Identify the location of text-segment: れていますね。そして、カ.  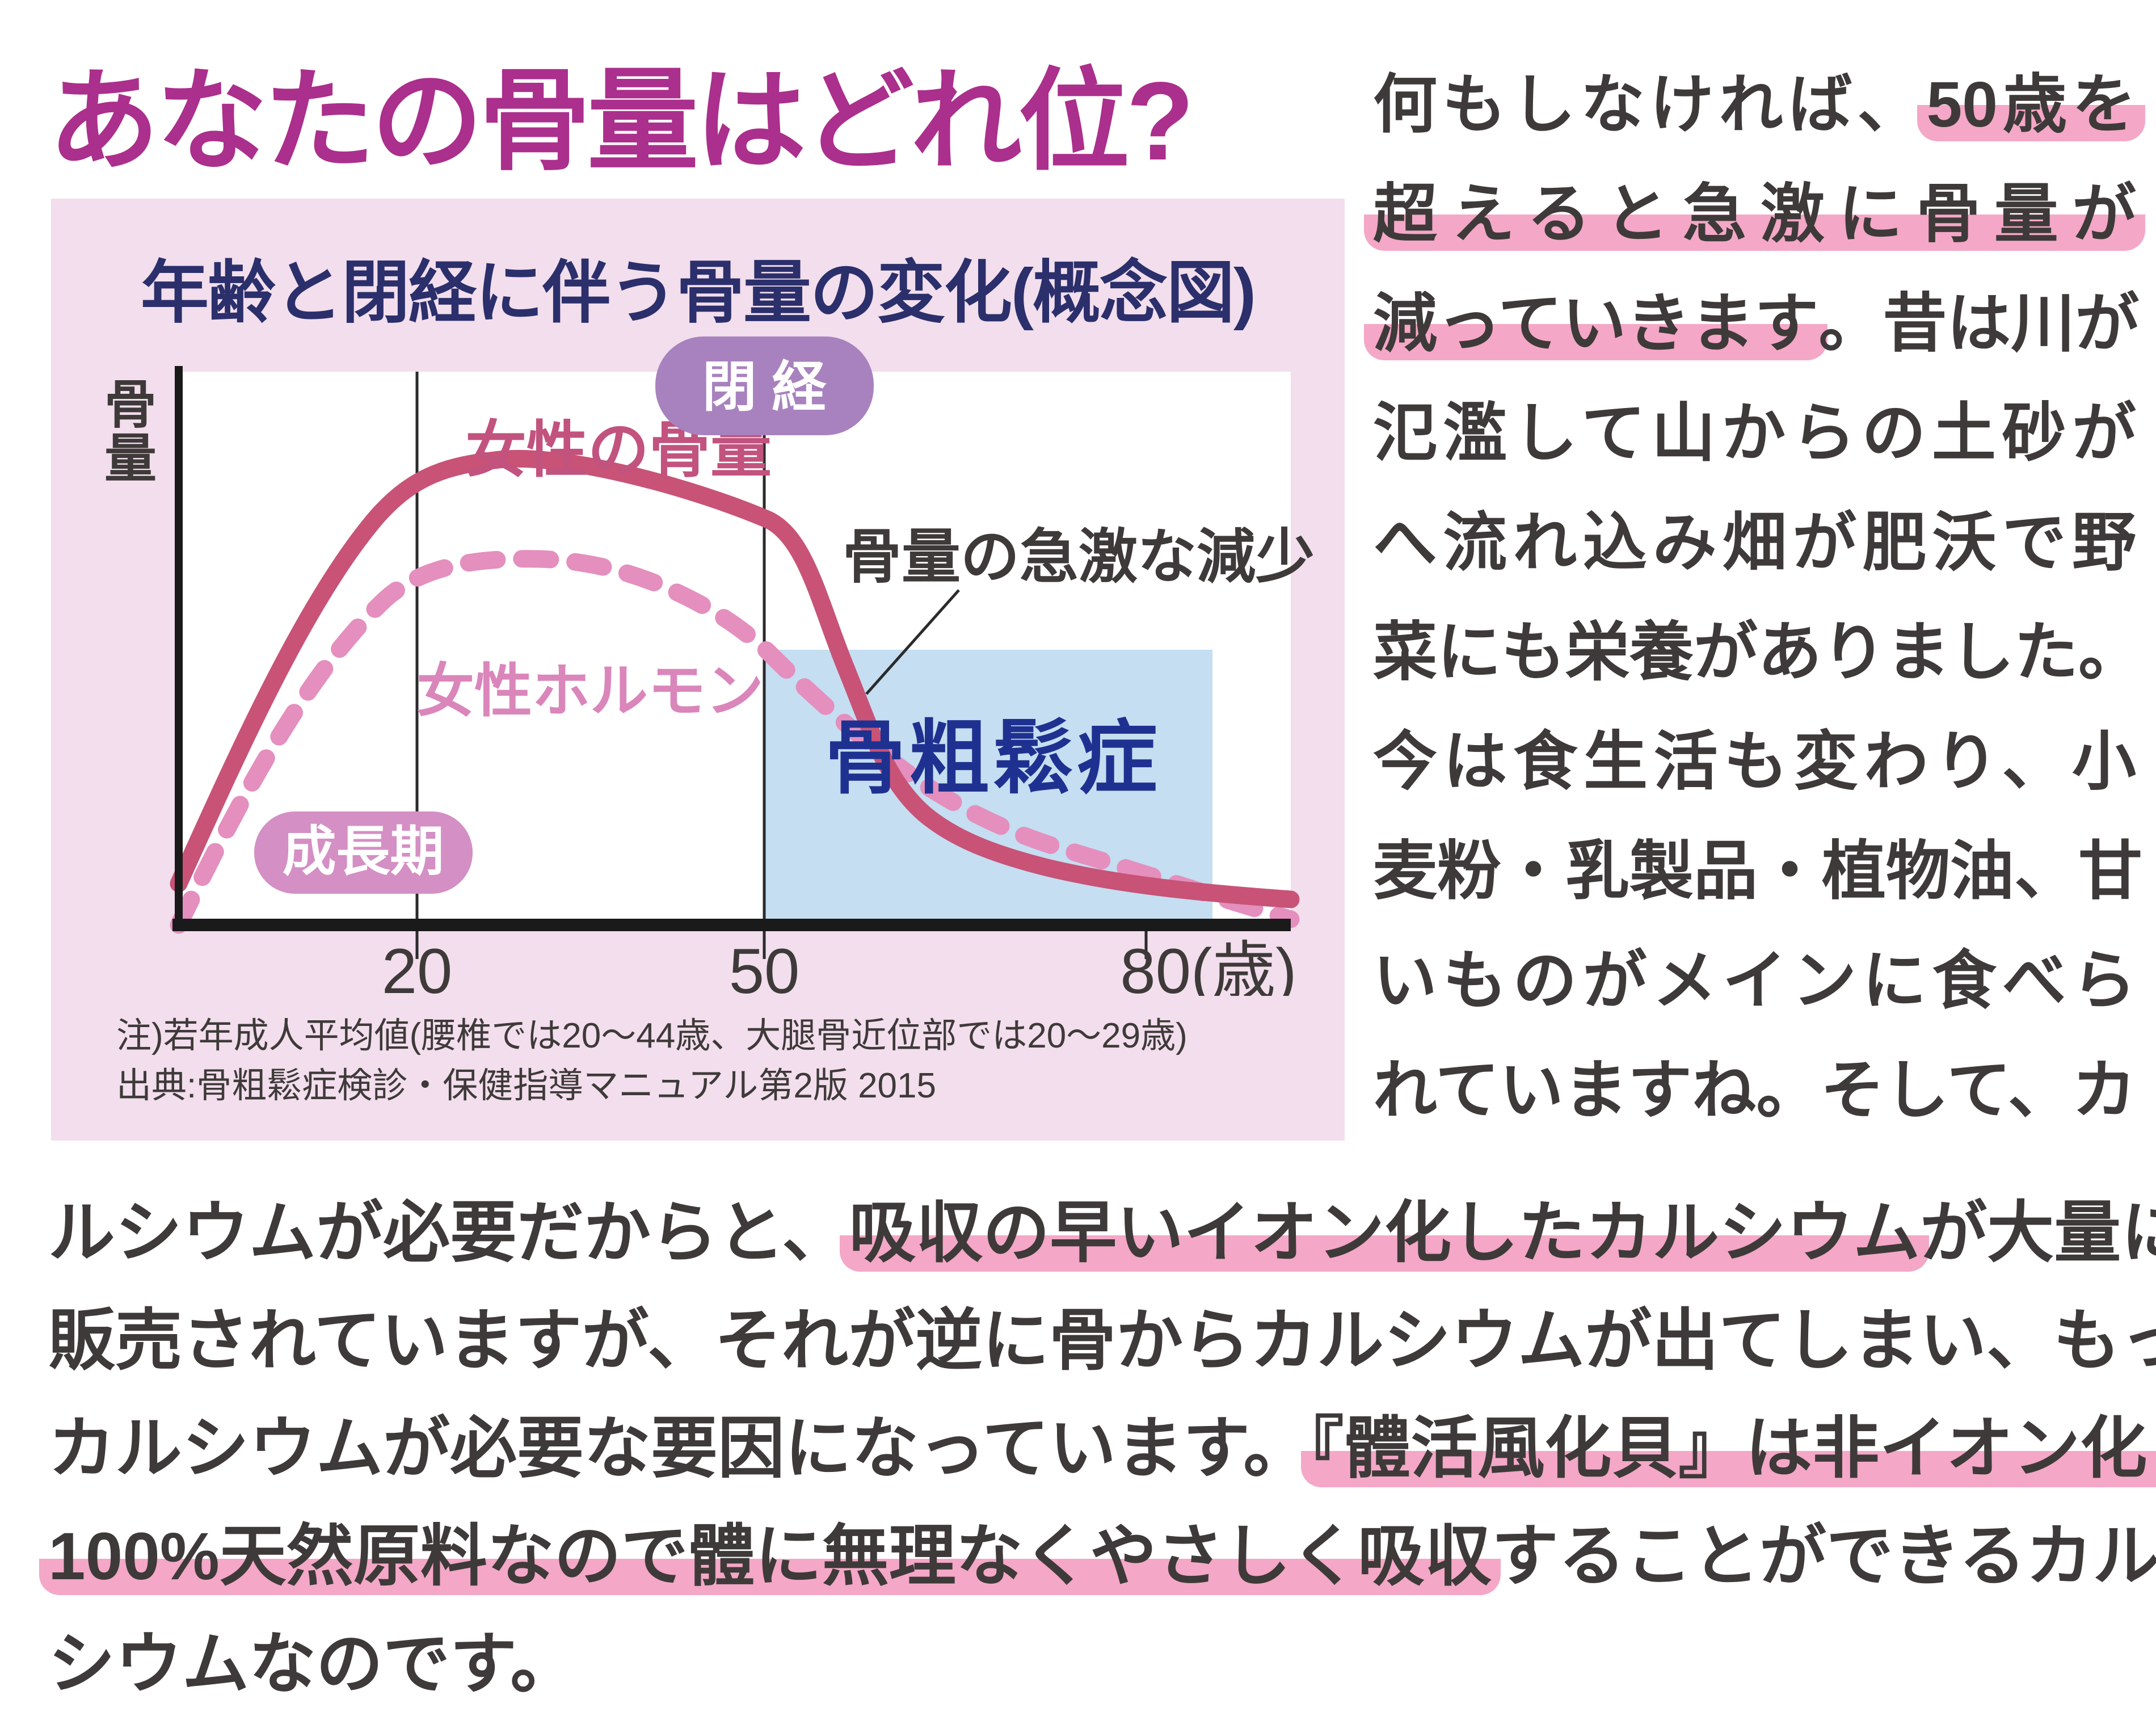
(1755, 1090).